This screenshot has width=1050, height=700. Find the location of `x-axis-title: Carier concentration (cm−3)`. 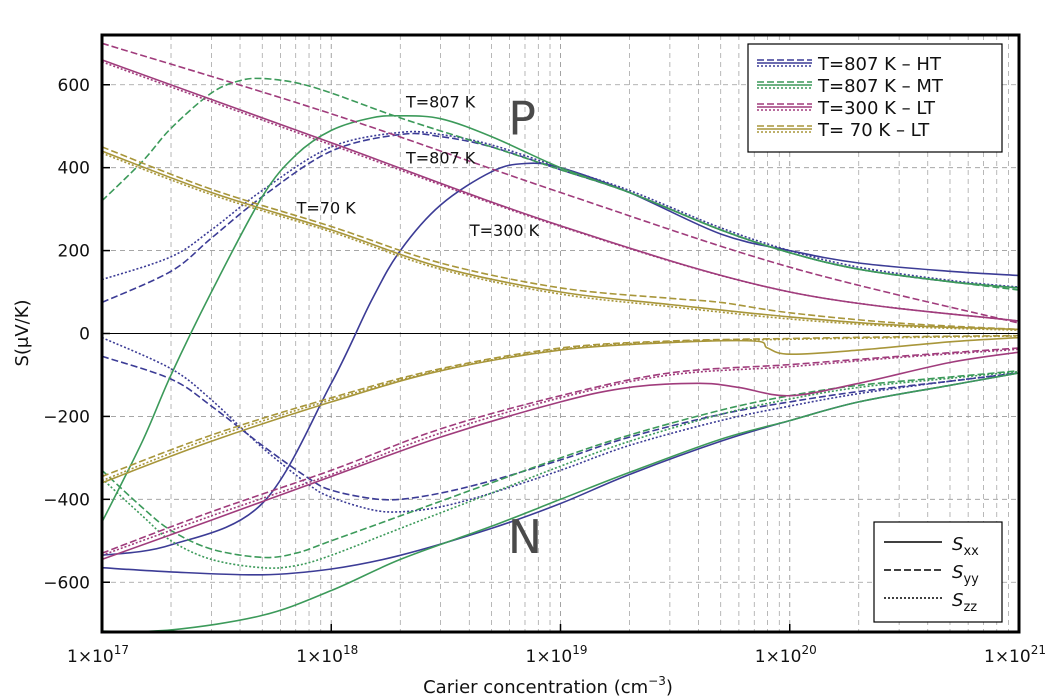

x-axis-title: Carier concentration (cm−3) is located at coordinates (548, 686).